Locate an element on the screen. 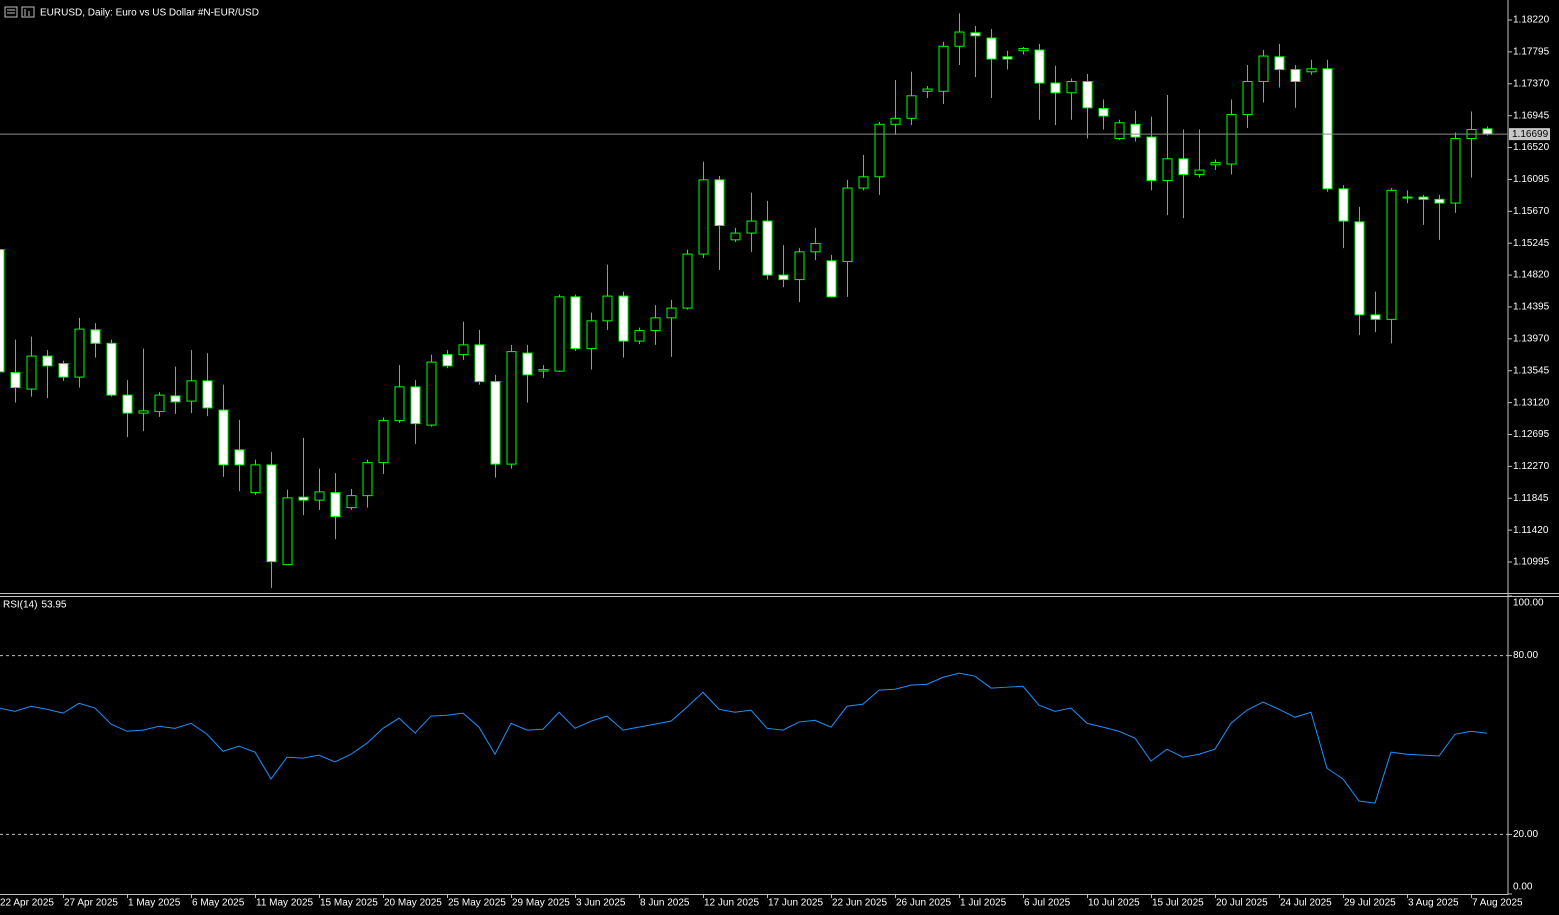 This screenshot has height=915, width=1559. x-tick-label: 20 Jul 2025 is located at coordinates (1242, 903).